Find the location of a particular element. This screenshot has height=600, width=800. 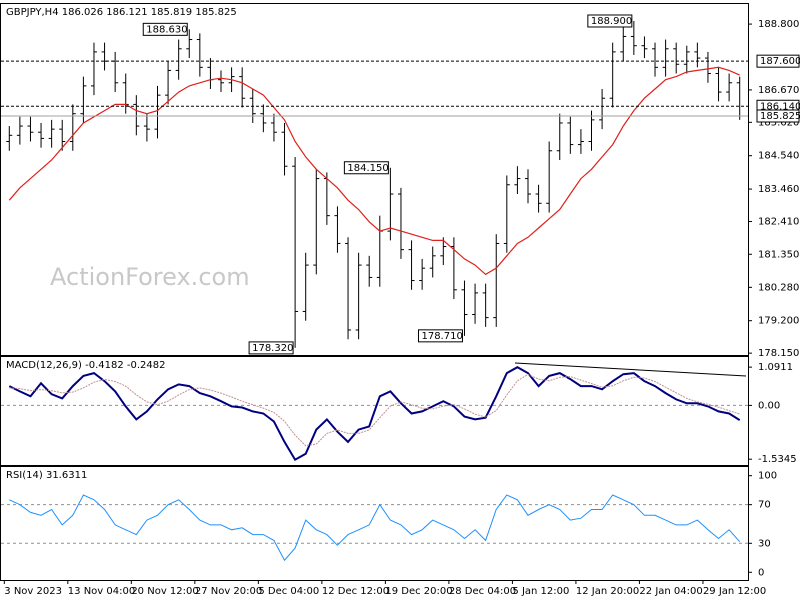

x-tick-label: 29 Jan 12:00 is located at coordinates (734, 591).